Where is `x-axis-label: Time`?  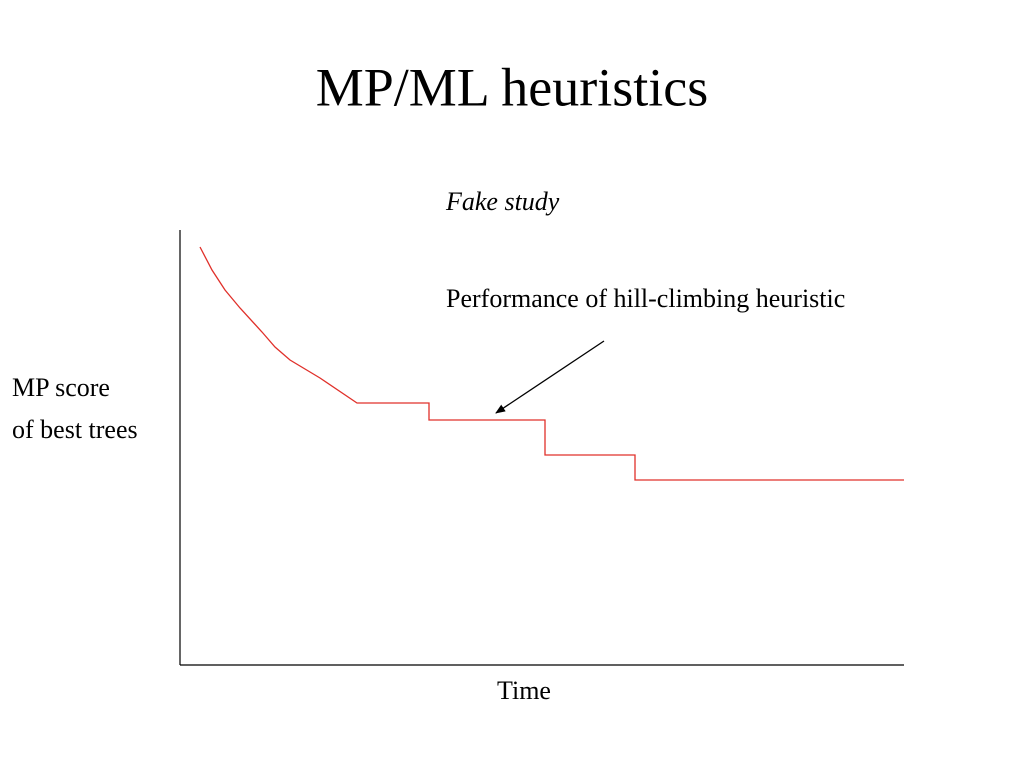
x-axis-label: Time is located at coordinates (524, 690).